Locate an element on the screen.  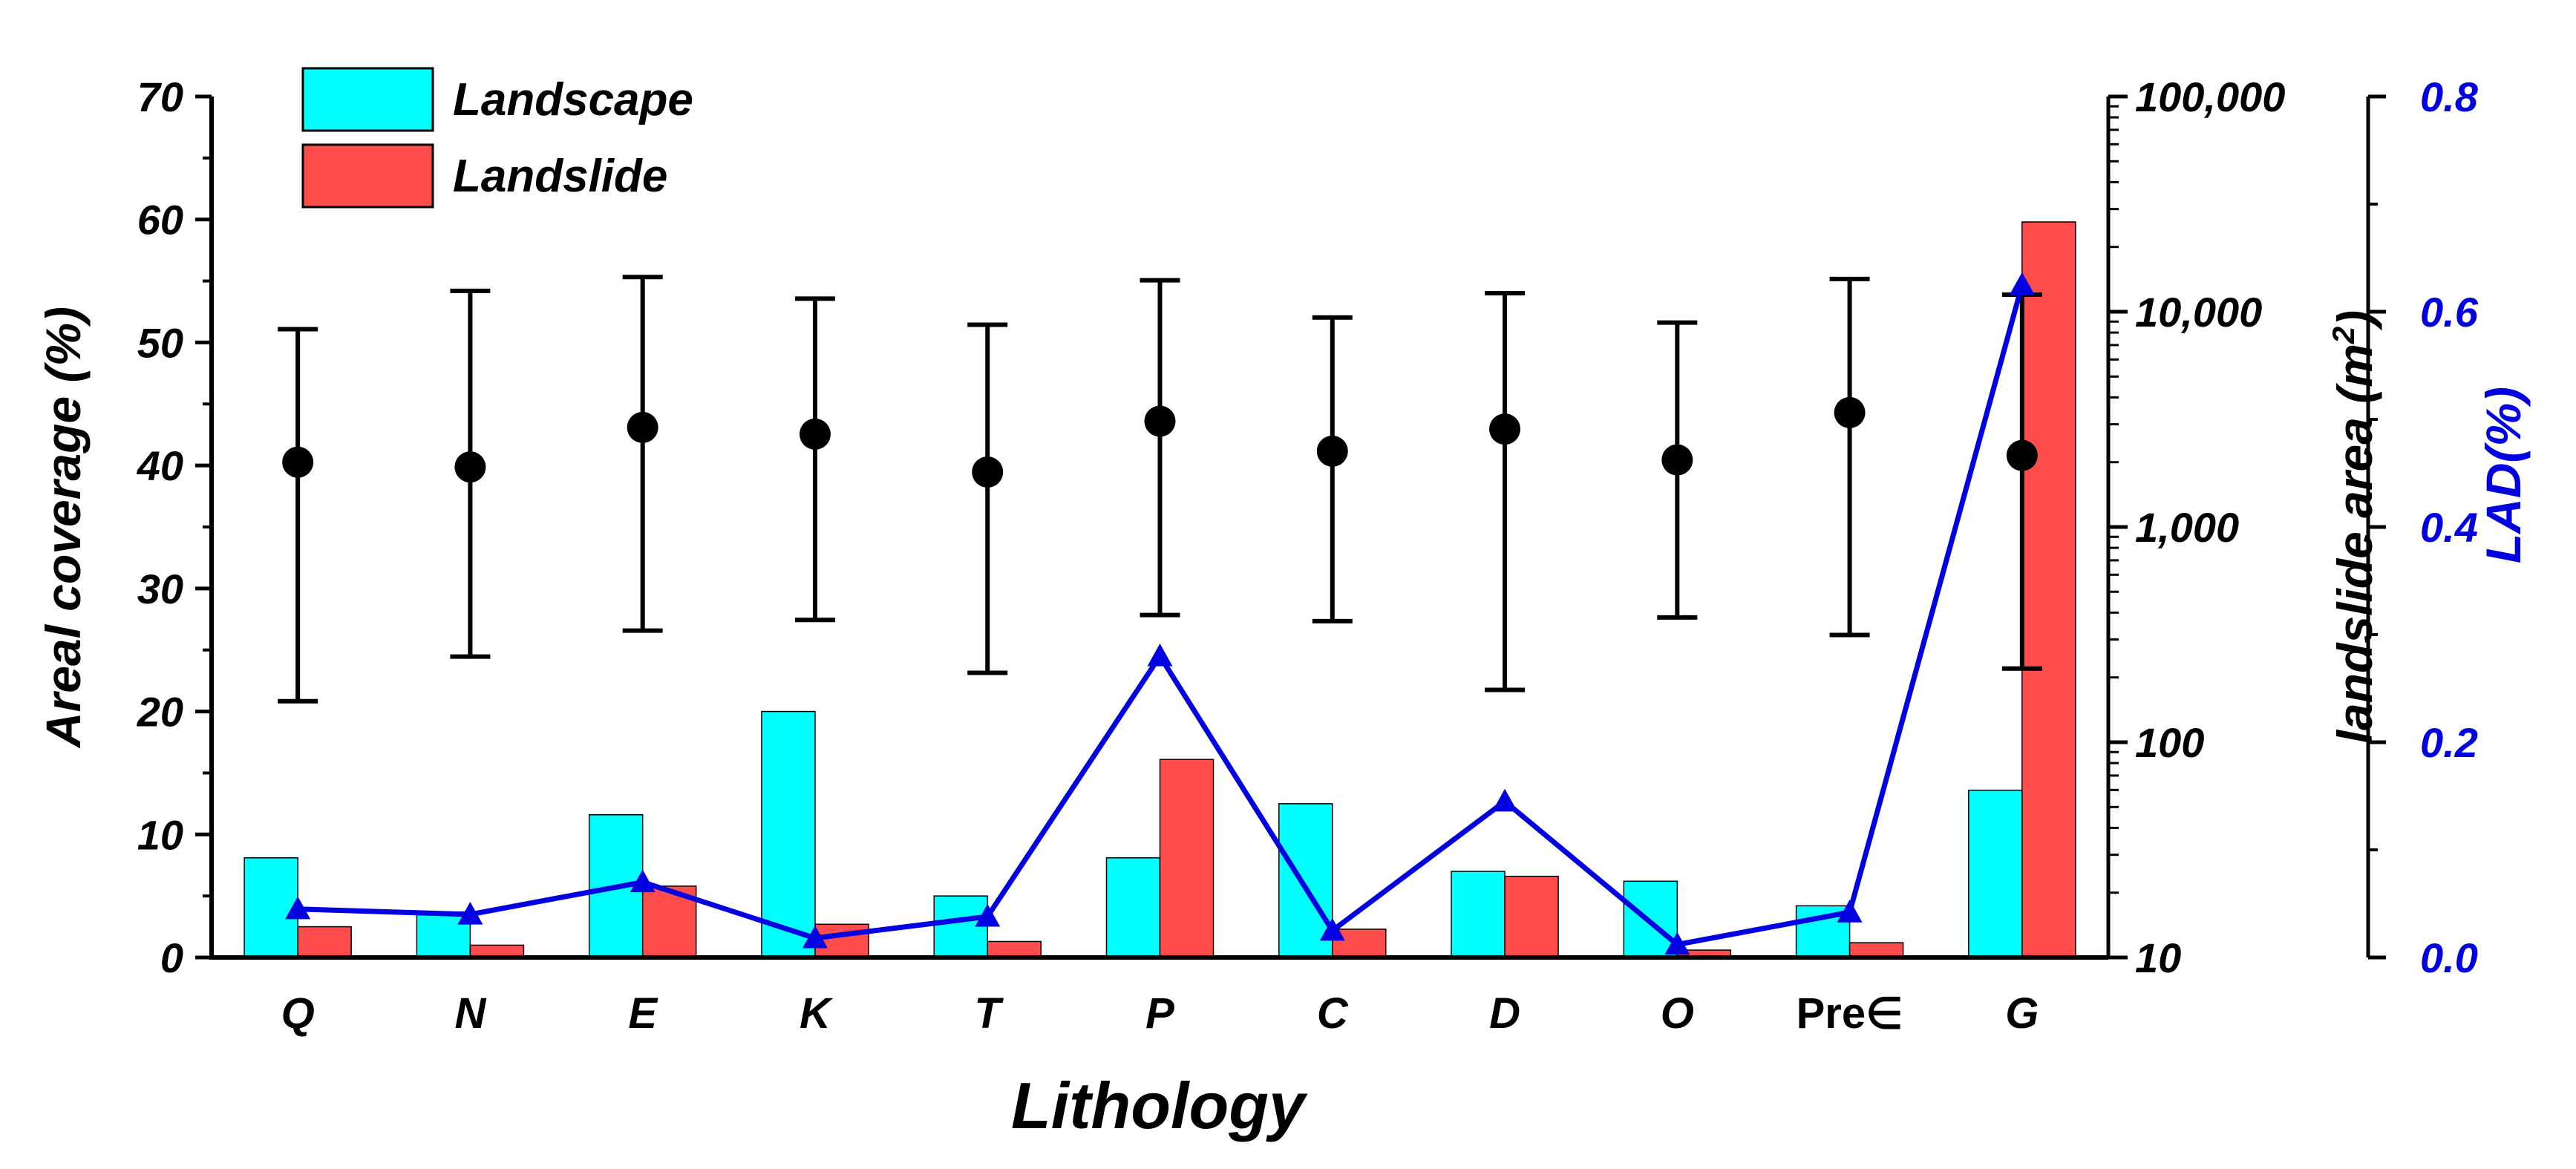
bar-landscape-T is located at coordinates (961, 926).